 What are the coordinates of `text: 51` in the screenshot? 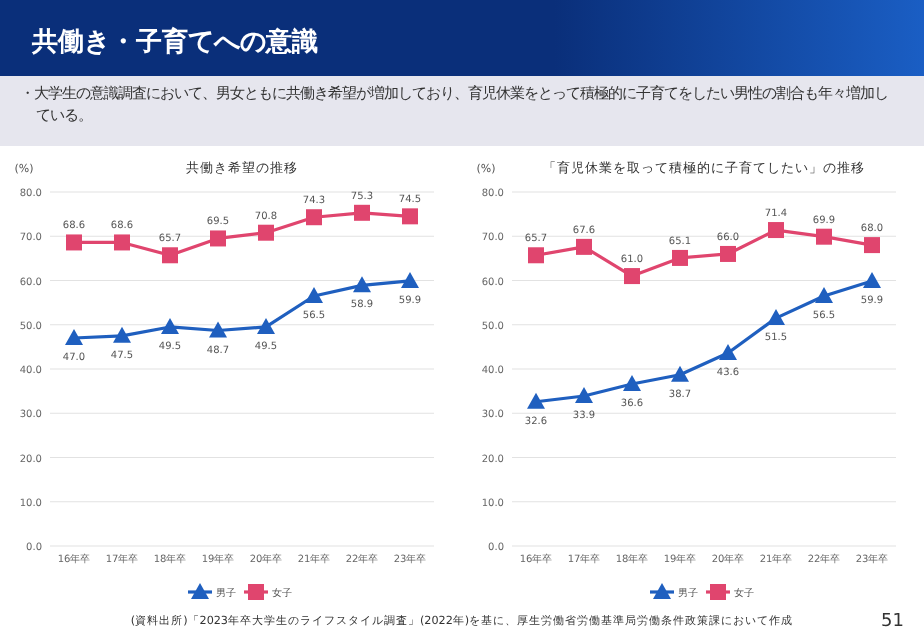 It's located at (892, 622).